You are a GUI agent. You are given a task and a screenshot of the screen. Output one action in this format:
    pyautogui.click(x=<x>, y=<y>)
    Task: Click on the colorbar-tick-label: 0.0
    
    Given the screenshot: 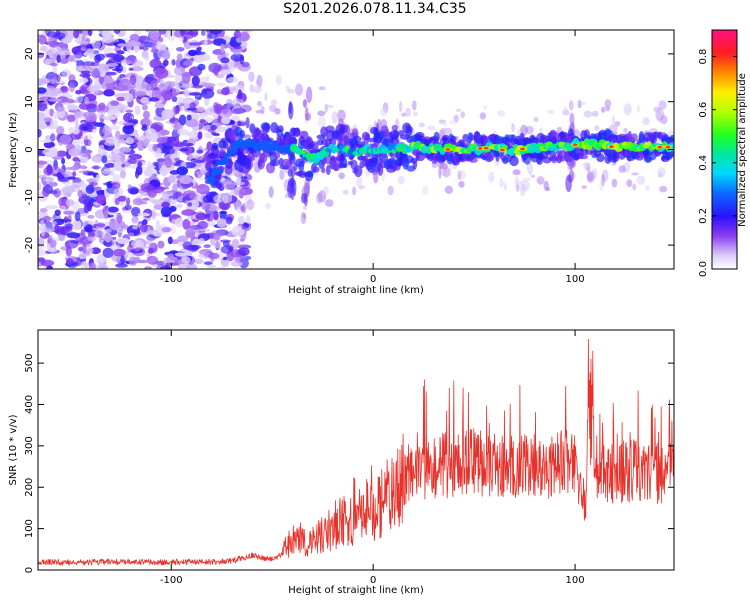 What is the action you would take?
    pyautogui.click(x=703, y=269)
    